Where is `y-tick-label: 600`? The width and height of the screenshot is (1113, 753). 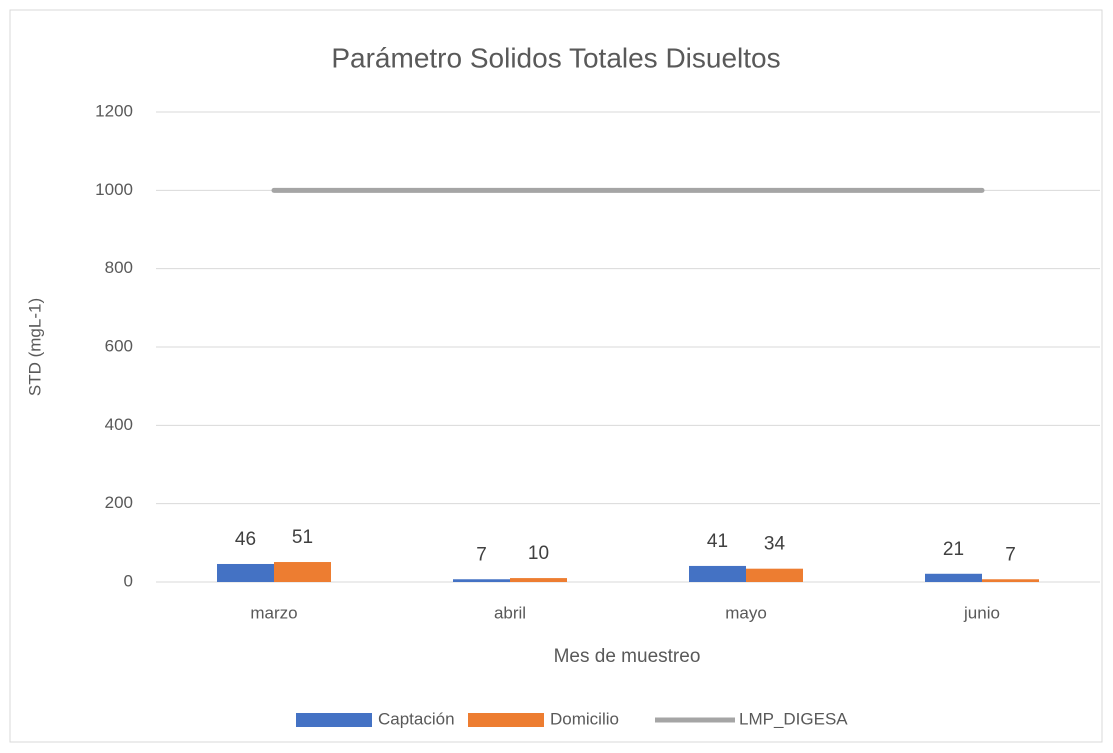
y-tick-label: 600 is located at coordinates (119, 345).